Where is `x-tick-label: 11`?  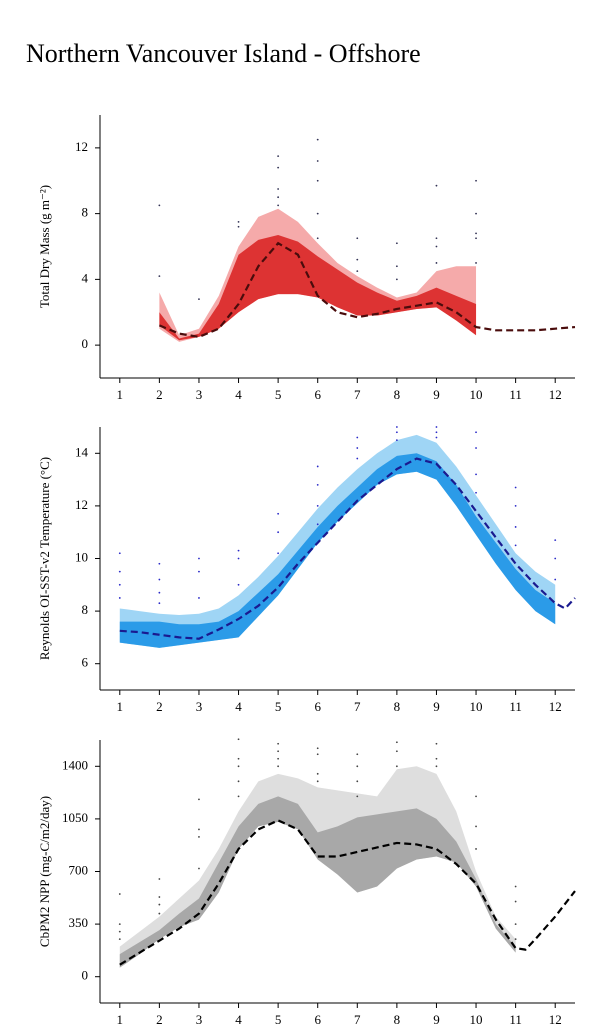 x-tick-label: 11 is located at coordinates (515, 394).